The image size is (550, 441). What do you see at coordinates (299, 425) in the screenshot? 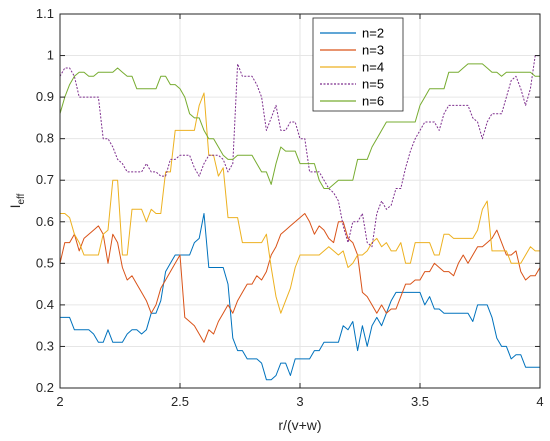
I see `x-axis-label: r/(v+w)` at bounding box center [299, 425].